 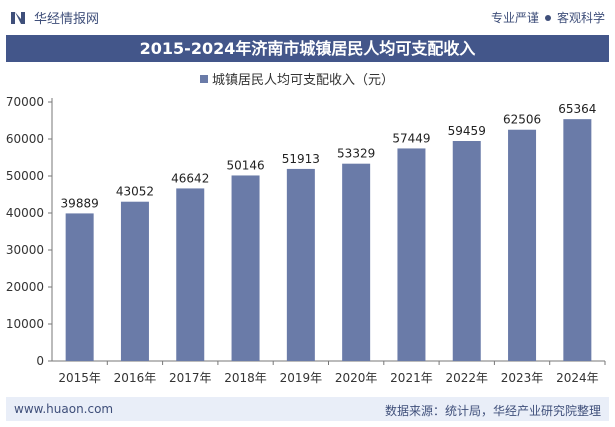 I want to click on x-tick-label: 2021年, so click(x=411, y=378).